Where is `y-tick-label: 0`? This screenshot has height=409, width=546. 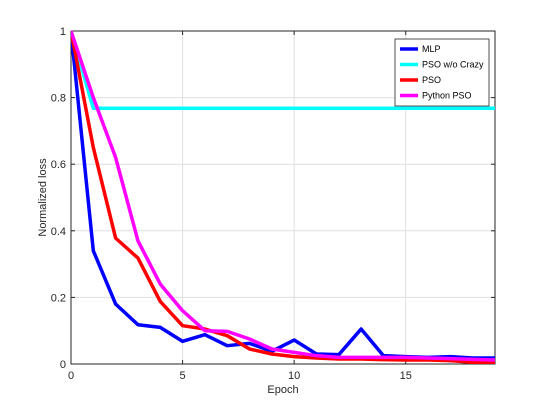 y-tick-label: 0 is located at coordinates (63, 365).